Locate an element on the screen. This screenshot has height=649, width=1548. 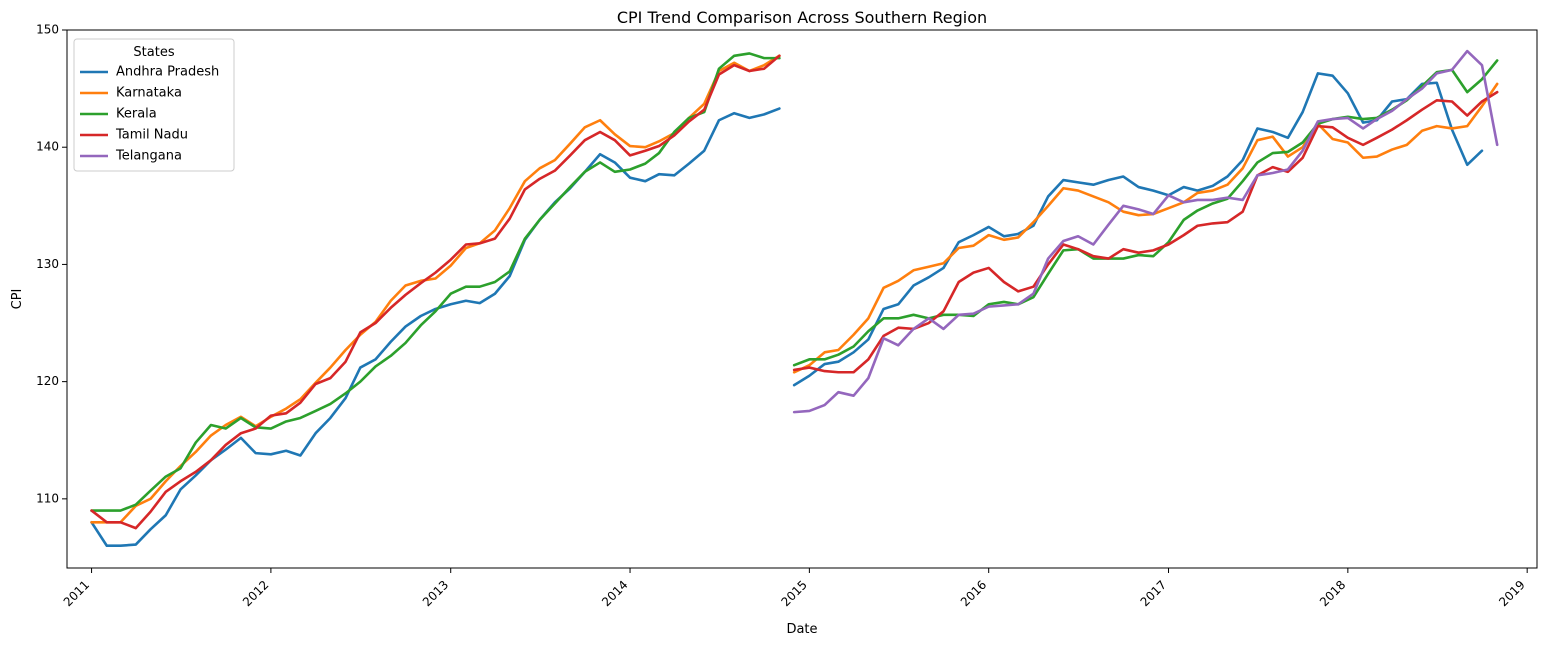
x-tick-label: 2018 is located at coordinates (1332, 593).